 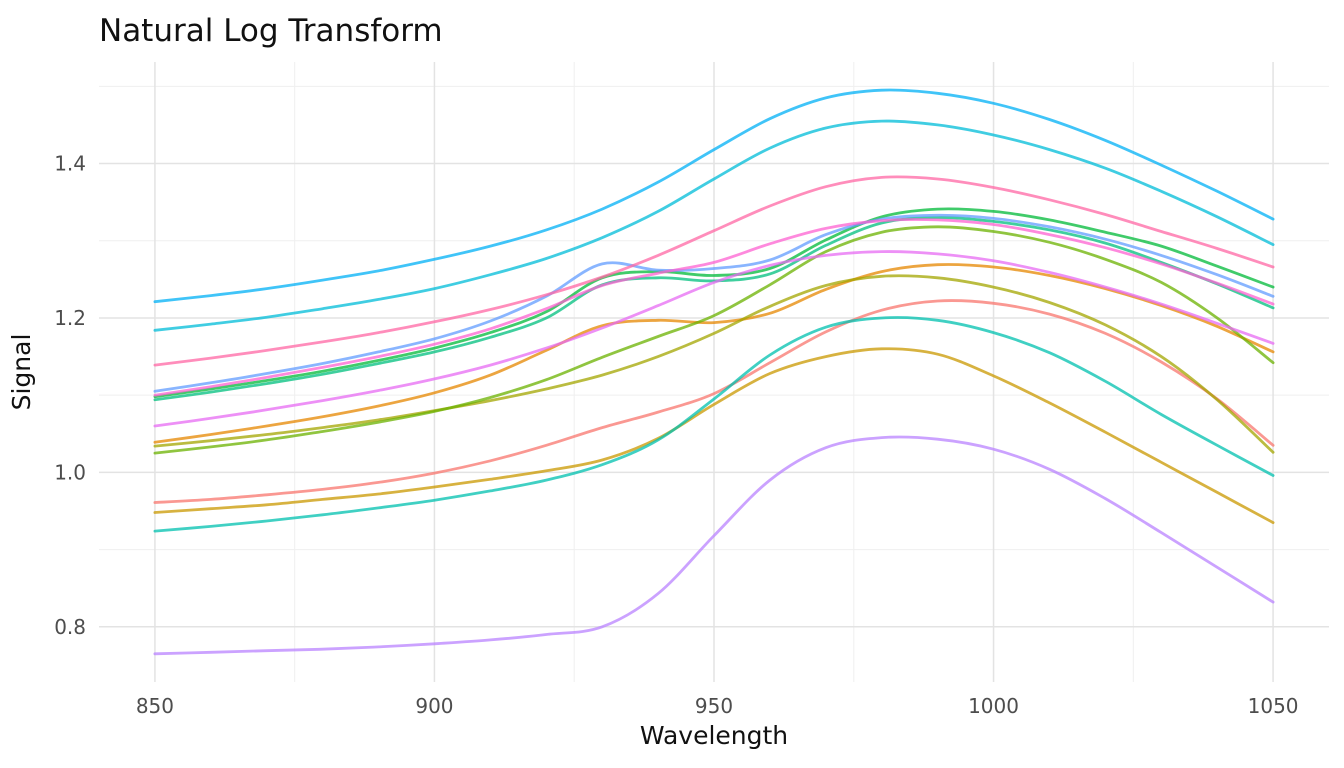 What do you see at coordinates (271, 31) in the screenshot?
I see `plot-title: Natural Log Transform` at bounding box center [271, 31].